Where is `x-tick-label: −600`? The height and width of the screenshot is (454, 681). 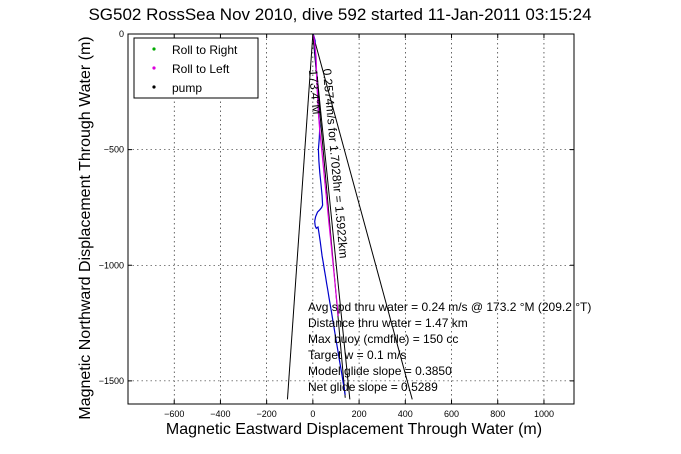
x-tick-label: −600 is located at coordinates (174, 414).